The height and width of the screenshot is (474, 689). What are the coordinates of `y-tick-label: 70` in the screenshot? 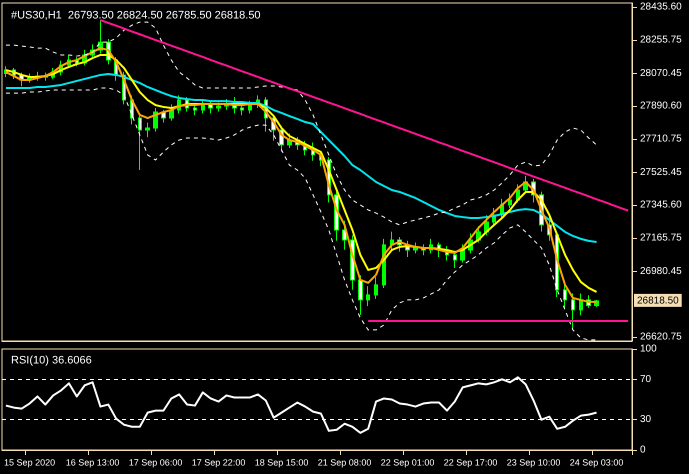 It's located at (646, 379).